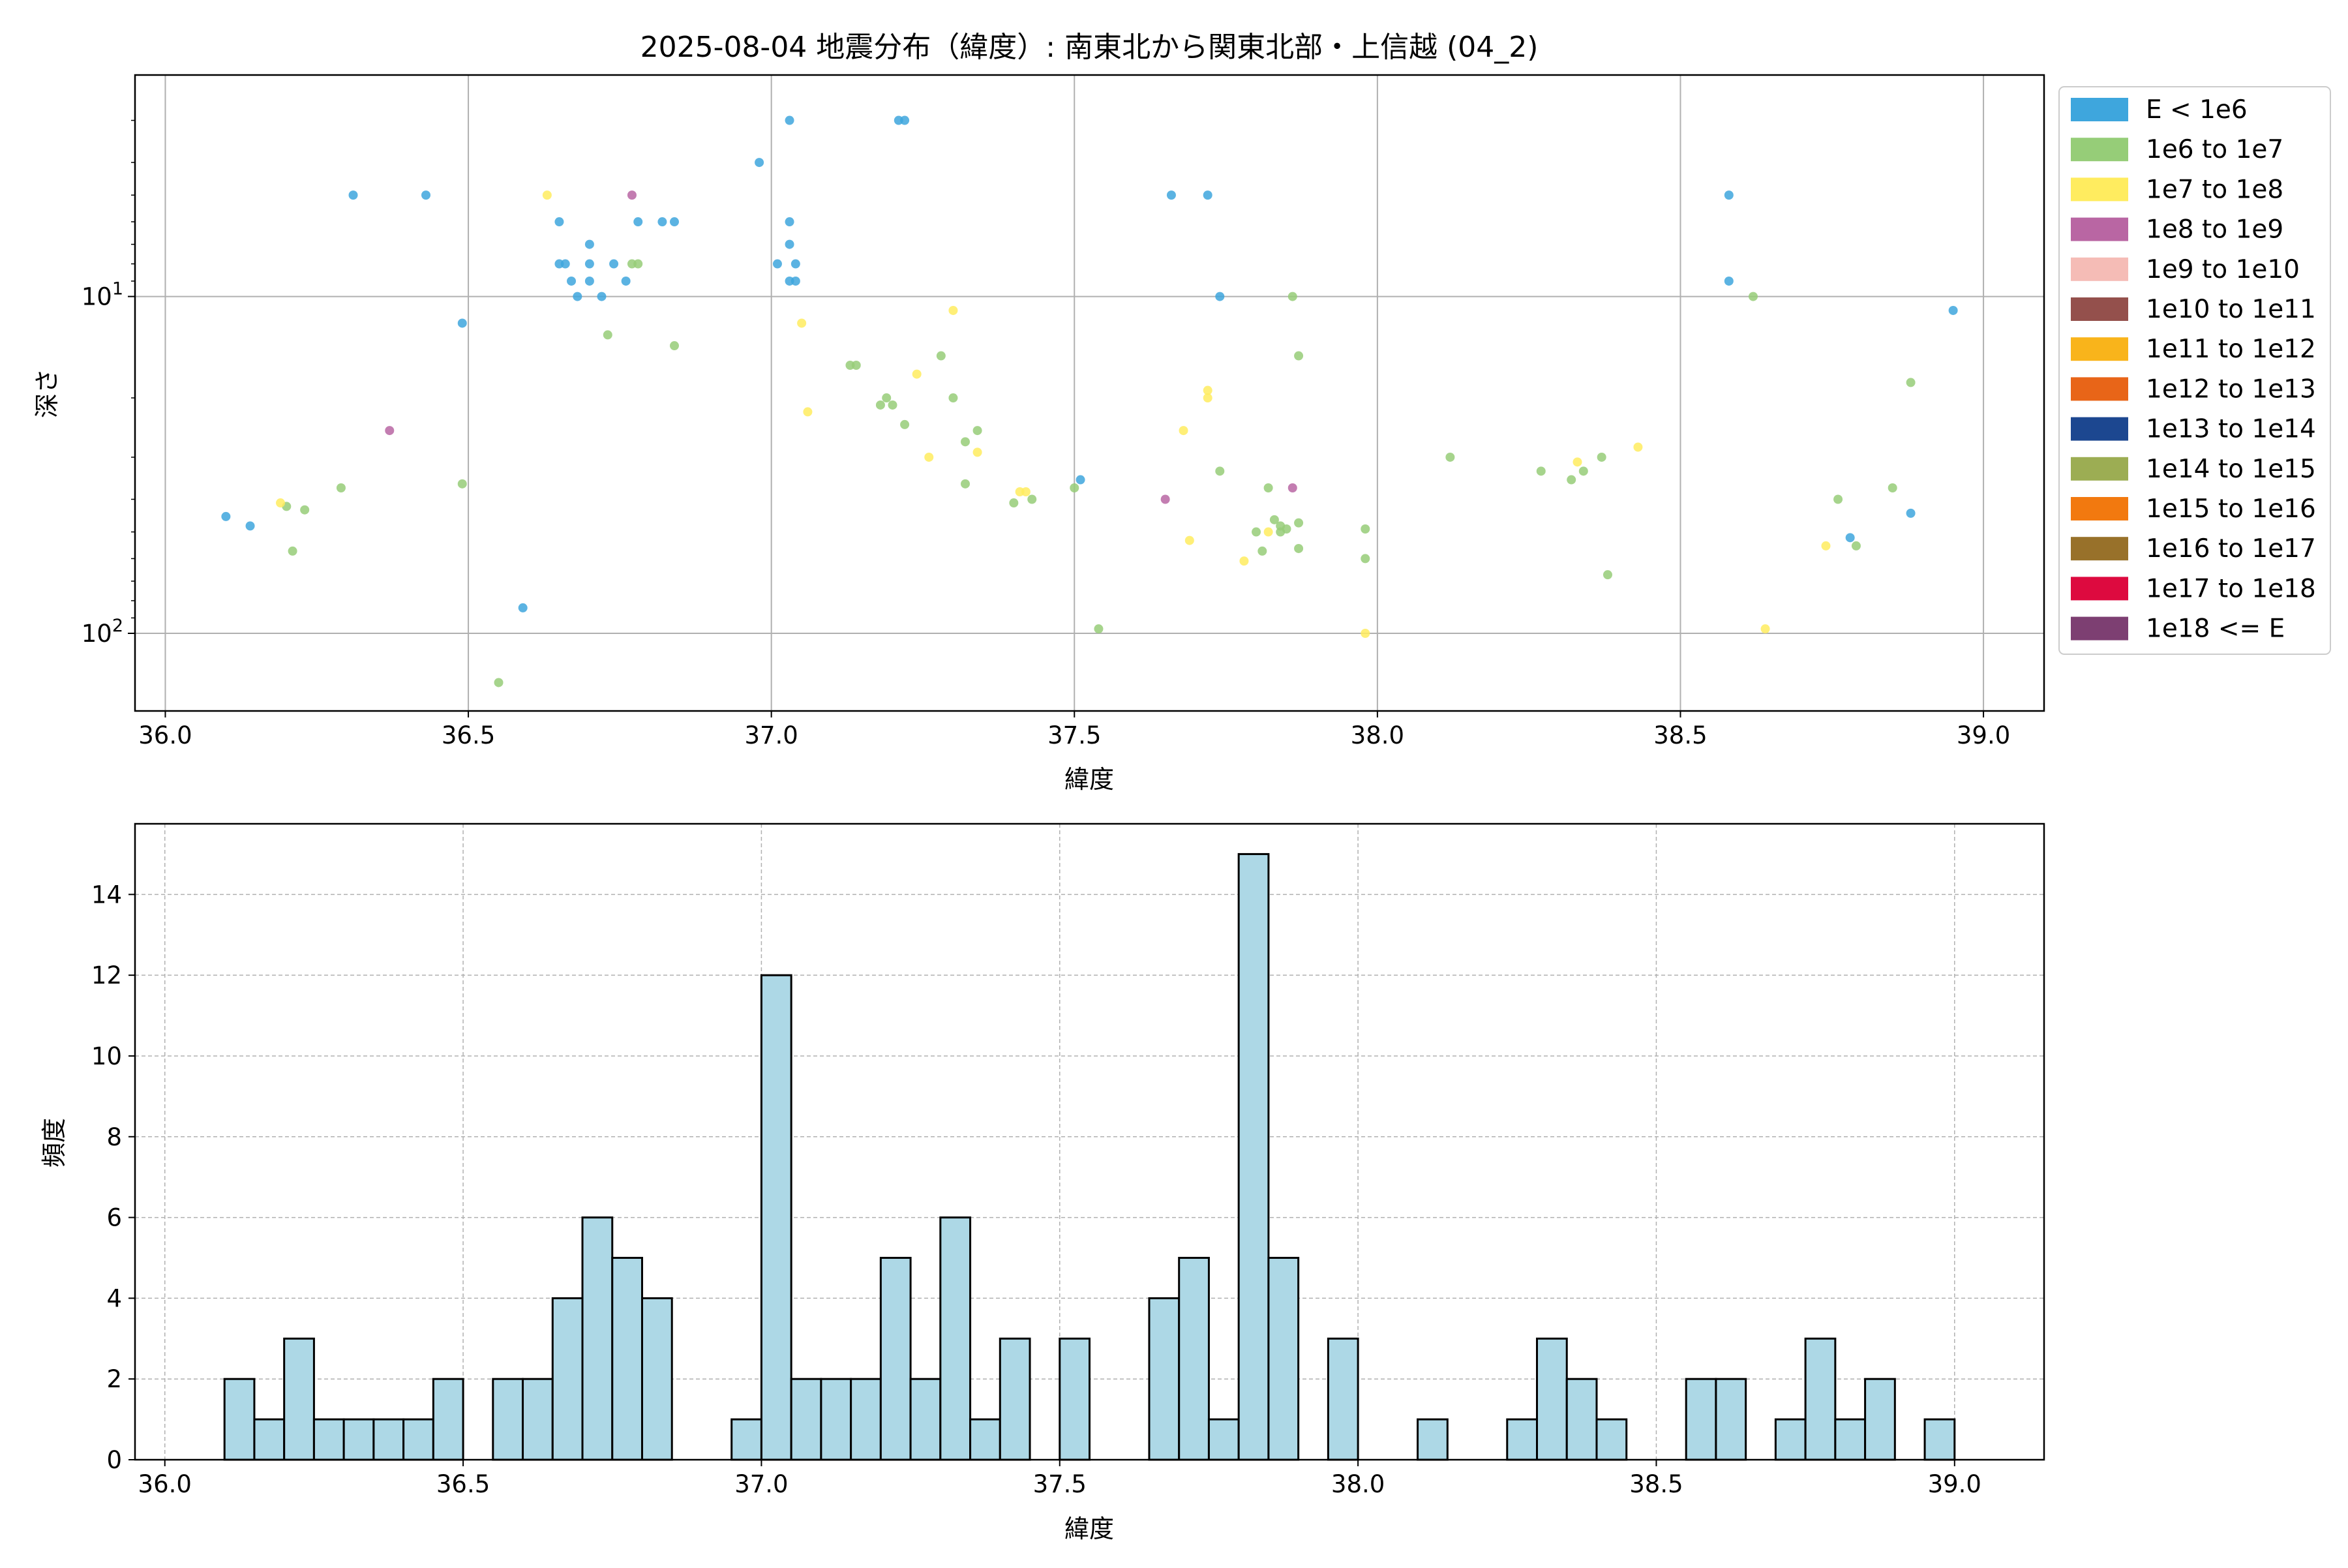 Image resolution: width=2348 pixels, height=1568 pixels. I want to click on histogram-y-tick-label: 0, so click(114, 1460).